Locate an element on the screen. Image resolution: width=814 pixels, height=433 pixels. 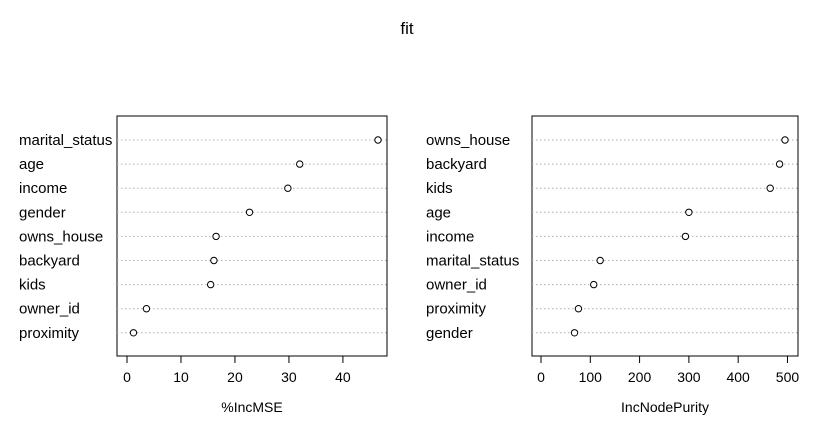
chart-title: fit is located at coordinates (407, 28).